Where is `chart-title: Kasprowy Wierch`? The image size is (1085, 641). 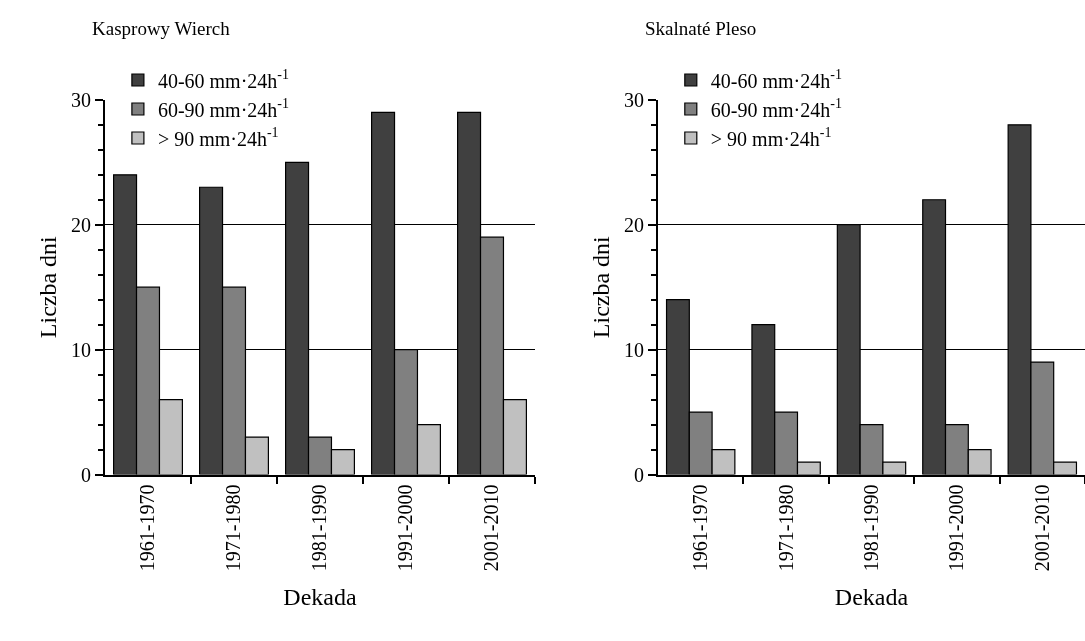 chart-title: Kasprowy Wierch is located at coordinates (161, 28).